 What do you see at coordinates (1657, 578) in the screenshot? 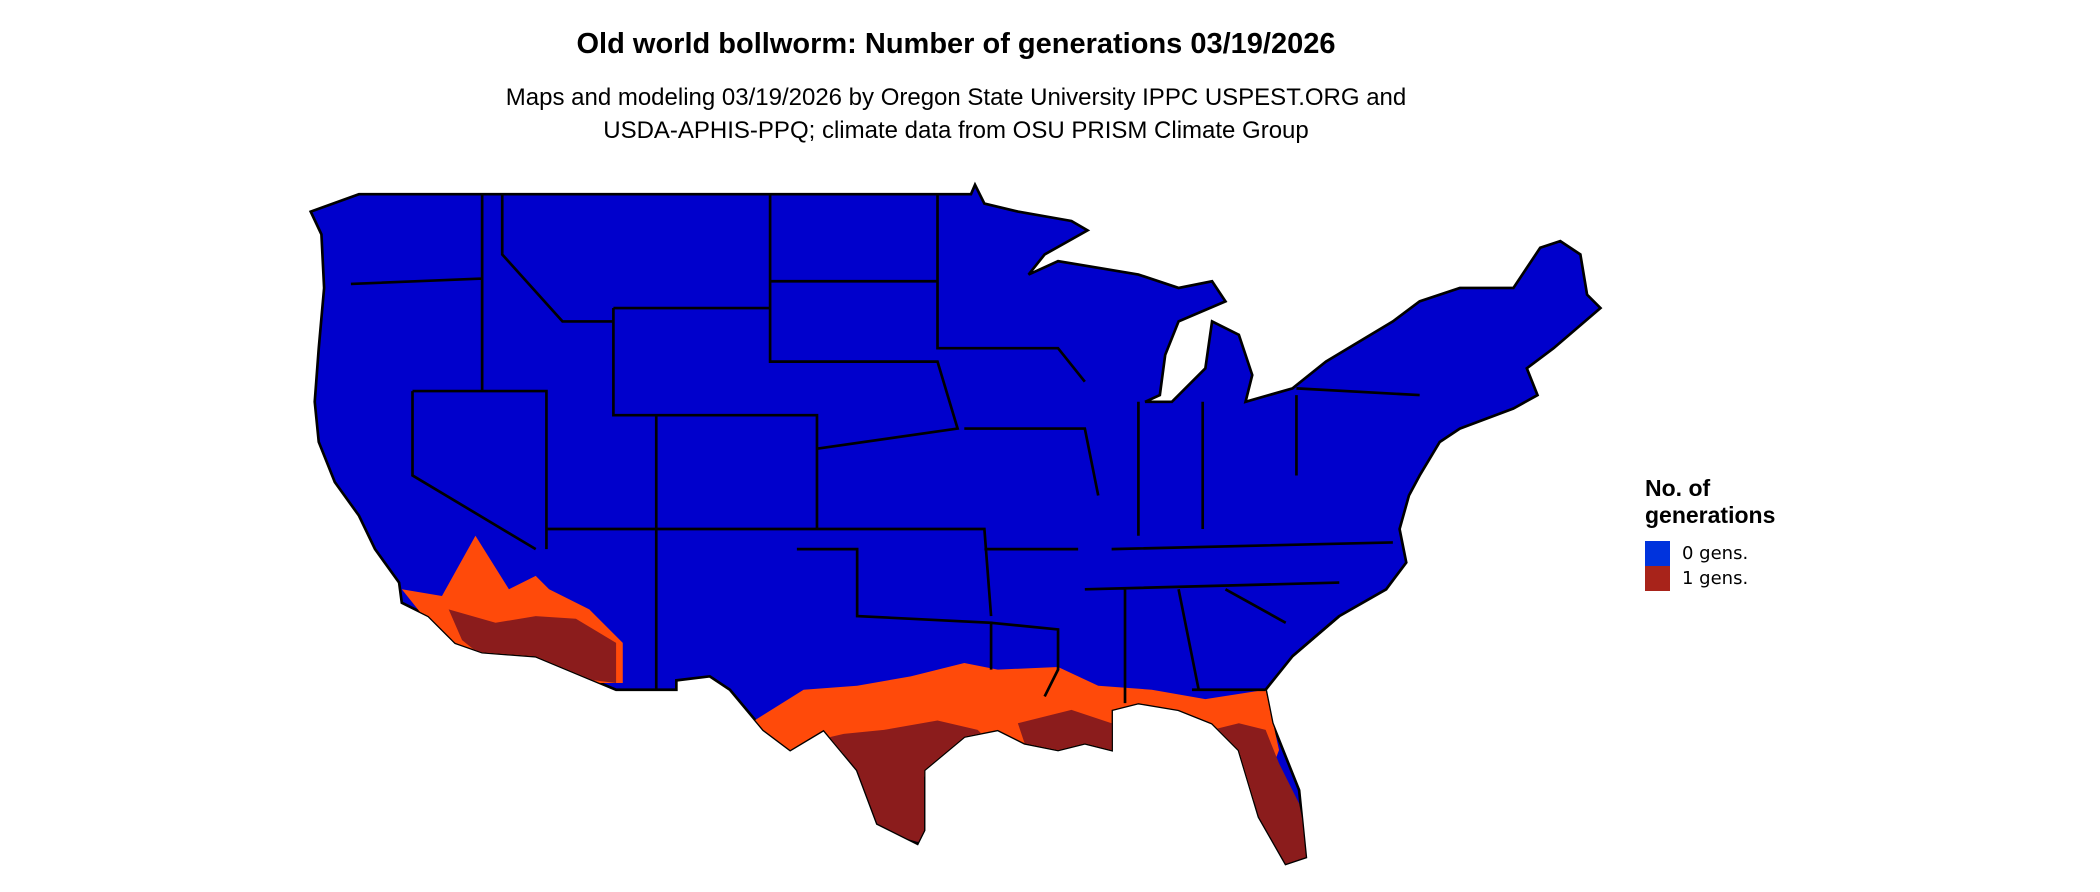
I see `legend-swatch-1-gens` at bounding box center [1657, 578].